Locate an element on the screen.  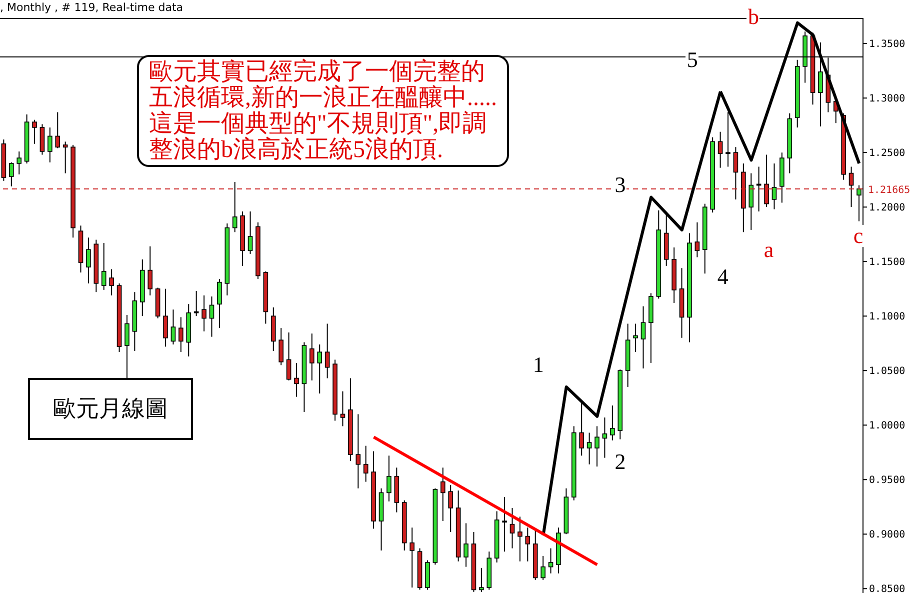
annotation: 5 is located at coordinates (692, 59).